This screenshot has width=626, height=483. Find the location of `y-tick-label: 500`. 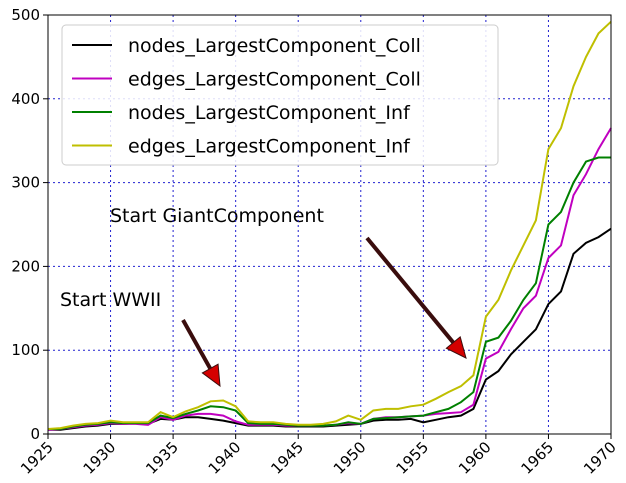

y-tick-label: 500 is located at coordinates (25, 15).